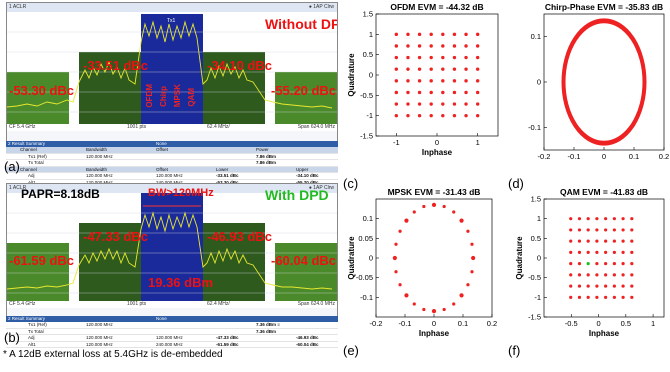 The width and height of the screenshot is (670, 372). What do you see at coordinates (172, 72) in the screenshot?
I see `grid` at bounding box center [172, 72].